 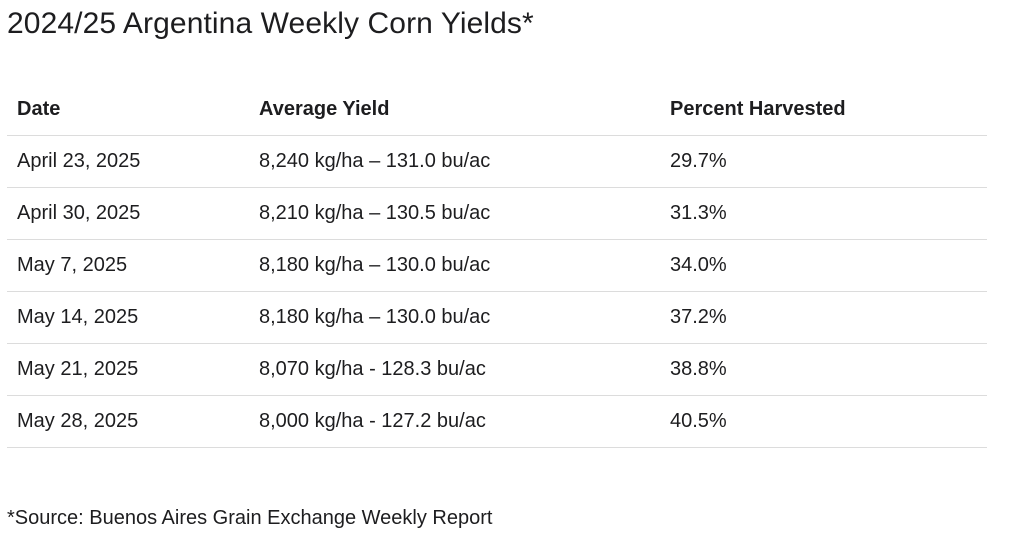 I want to click on cell-percent-harvested: 37.2%, so click(x=823, y=317).